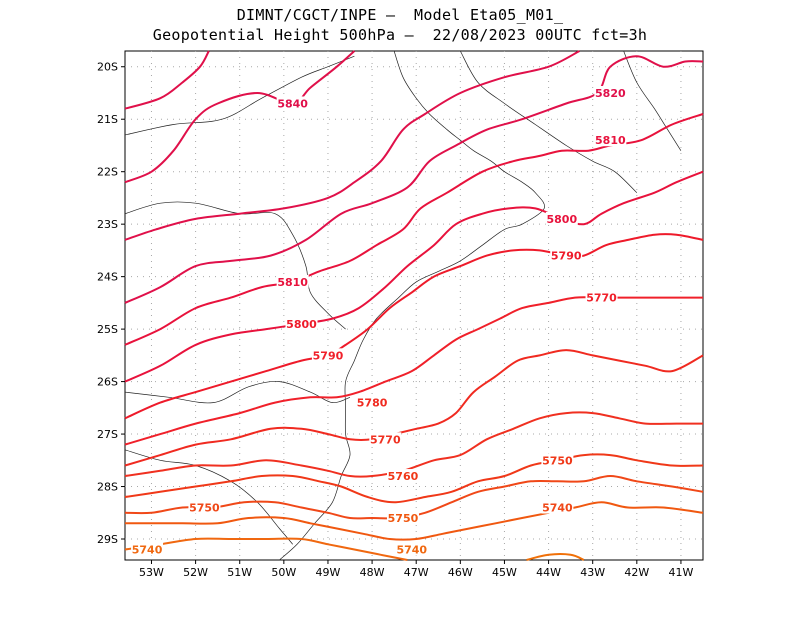 Image resolution: width=800 pixels, height=618 pixels. I want to click on contour-label: 5780, so click(372, 403).